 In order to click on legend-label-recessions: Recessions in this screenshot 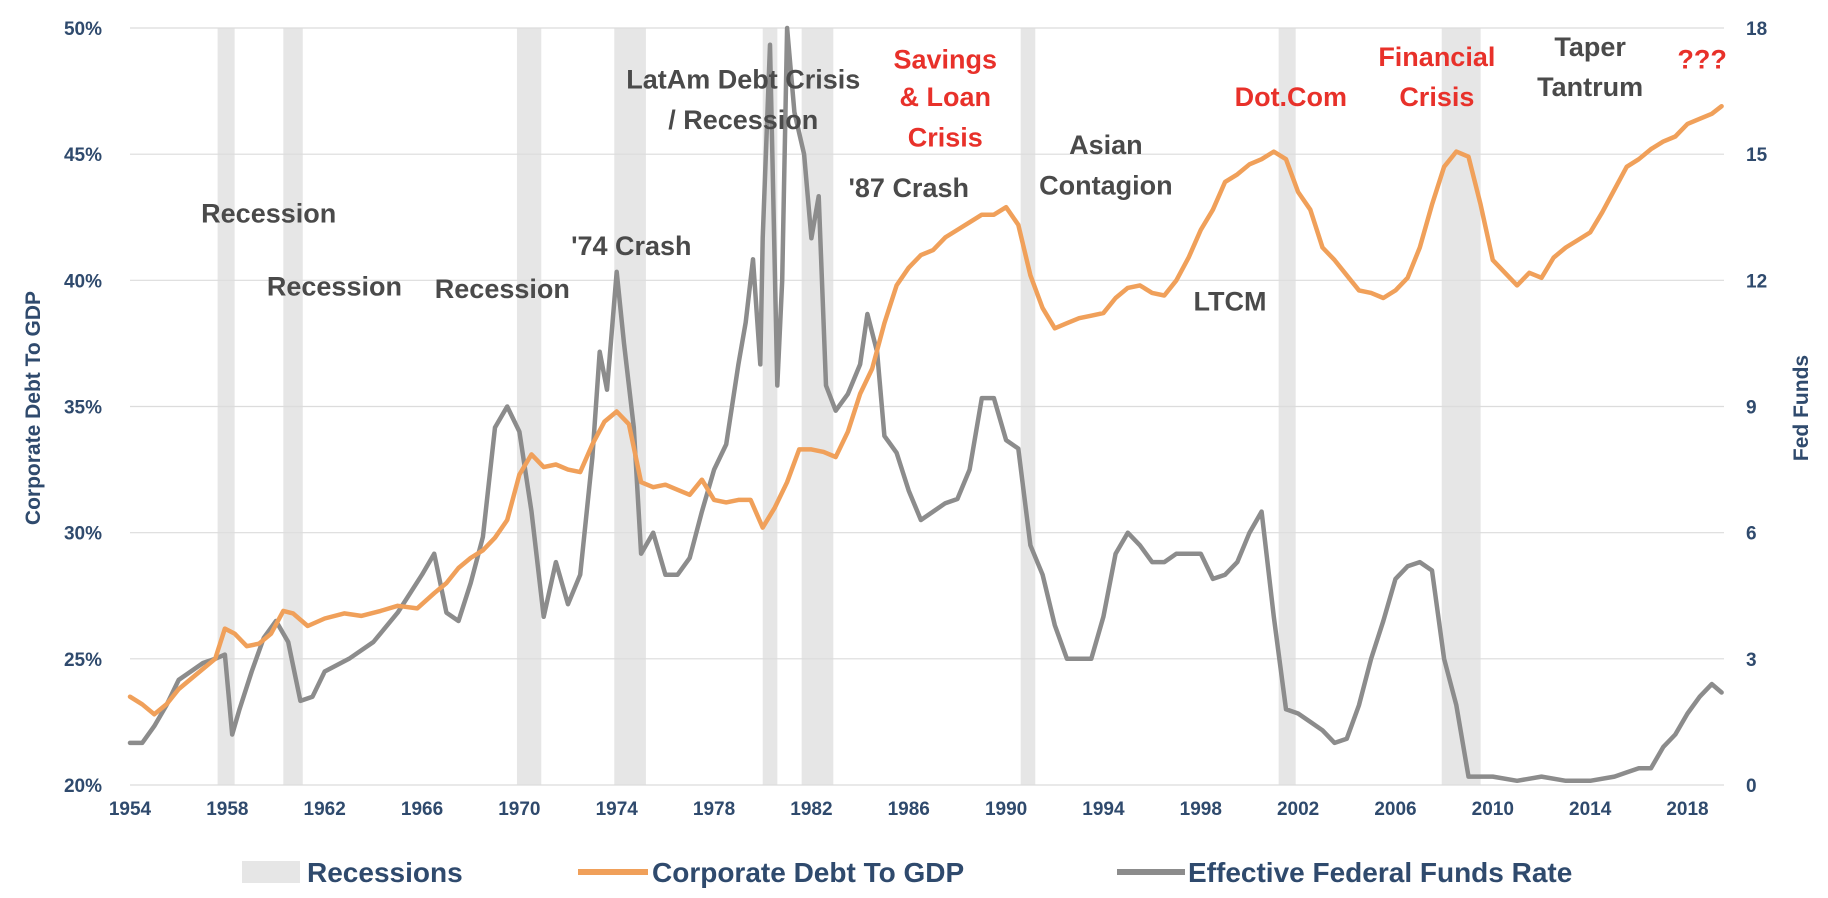, I will do `click(385, 872)`.